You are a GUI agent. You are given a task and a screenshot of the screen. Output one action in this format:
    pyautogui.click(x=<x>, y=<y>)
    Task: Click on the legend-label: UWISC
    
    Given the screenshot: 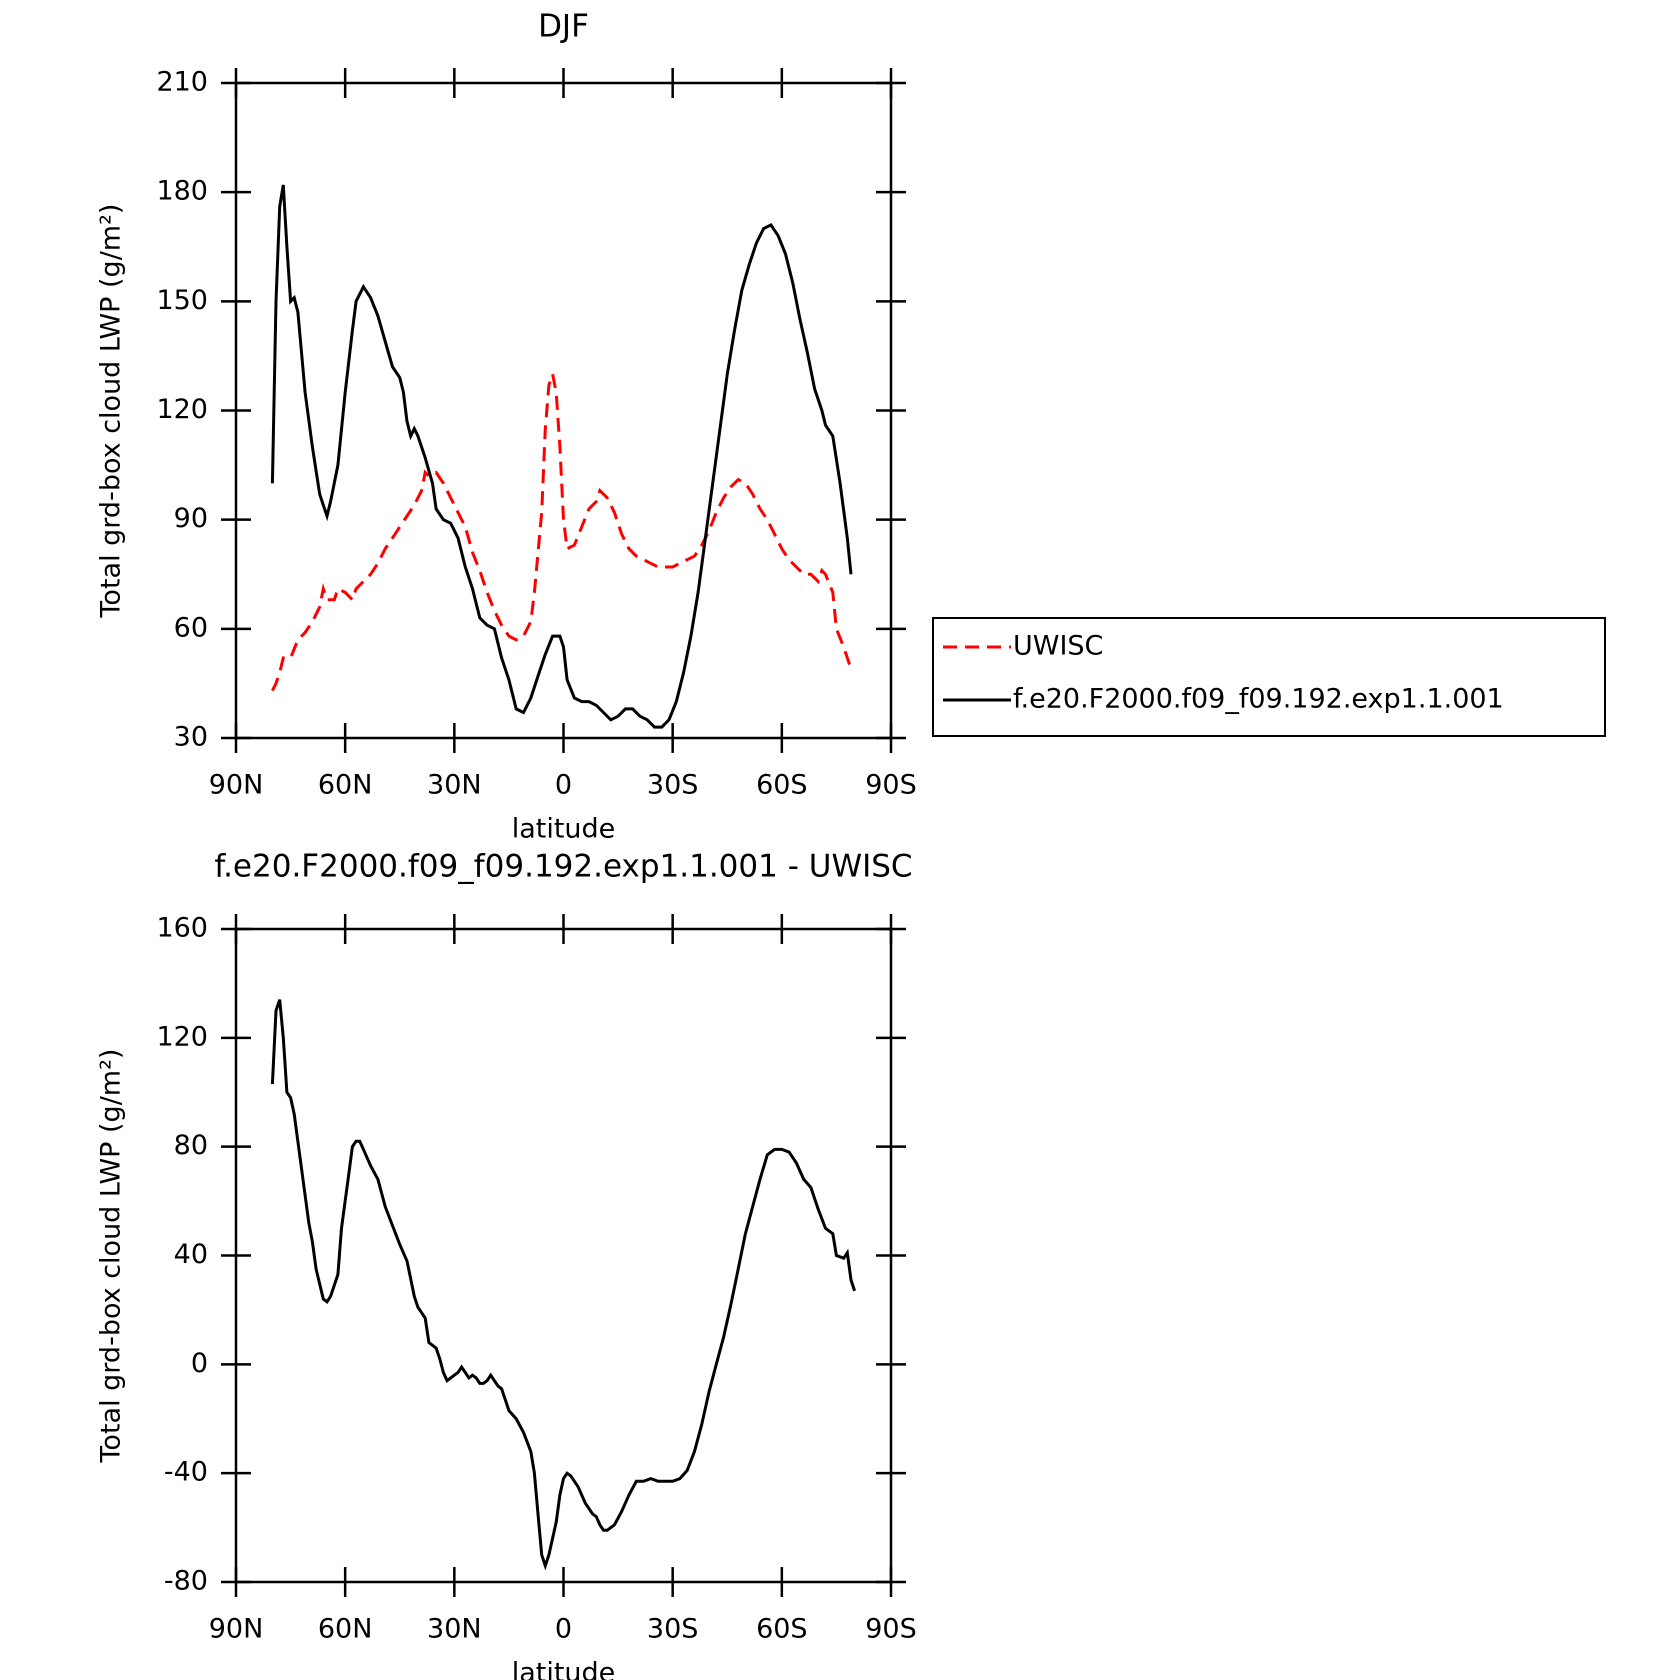 What is the action you would take?
    pyautogui.click(x=1058, y=646)
    